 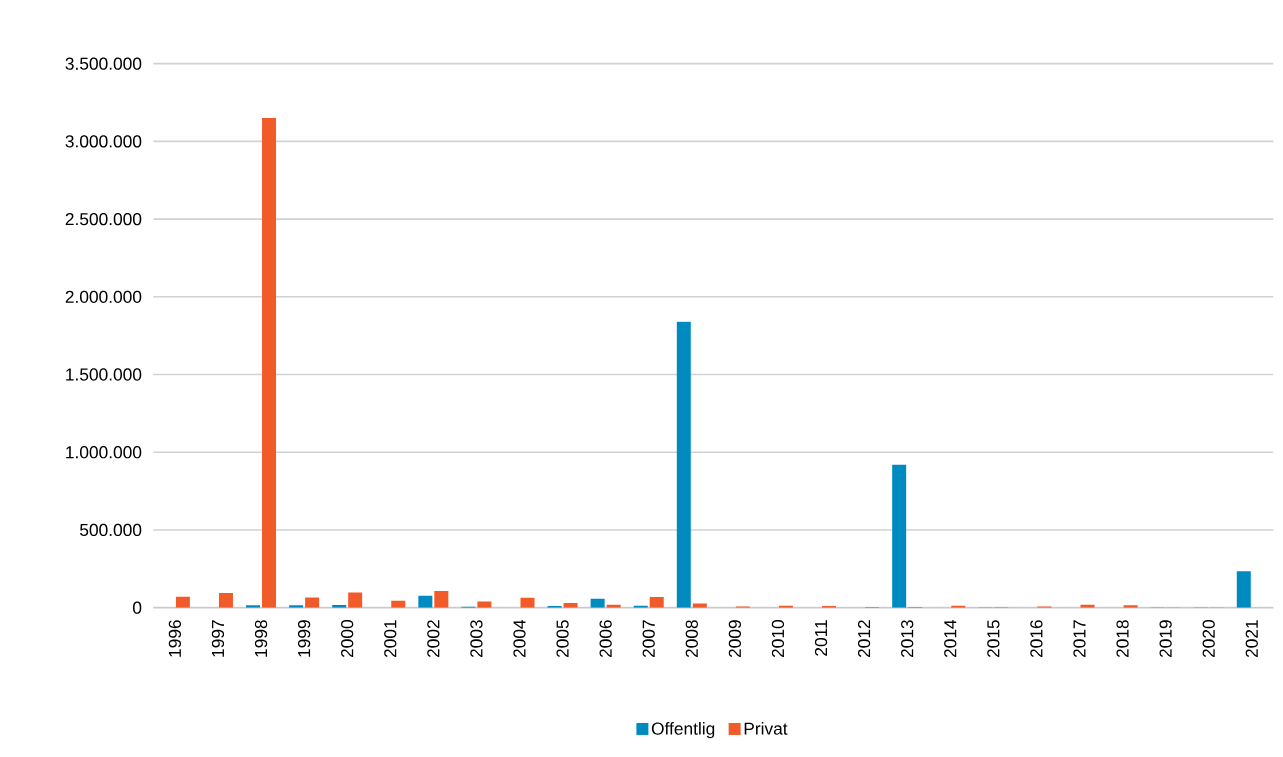 I want to click on x-tick-label: 1999, so click(x=304, y=638).